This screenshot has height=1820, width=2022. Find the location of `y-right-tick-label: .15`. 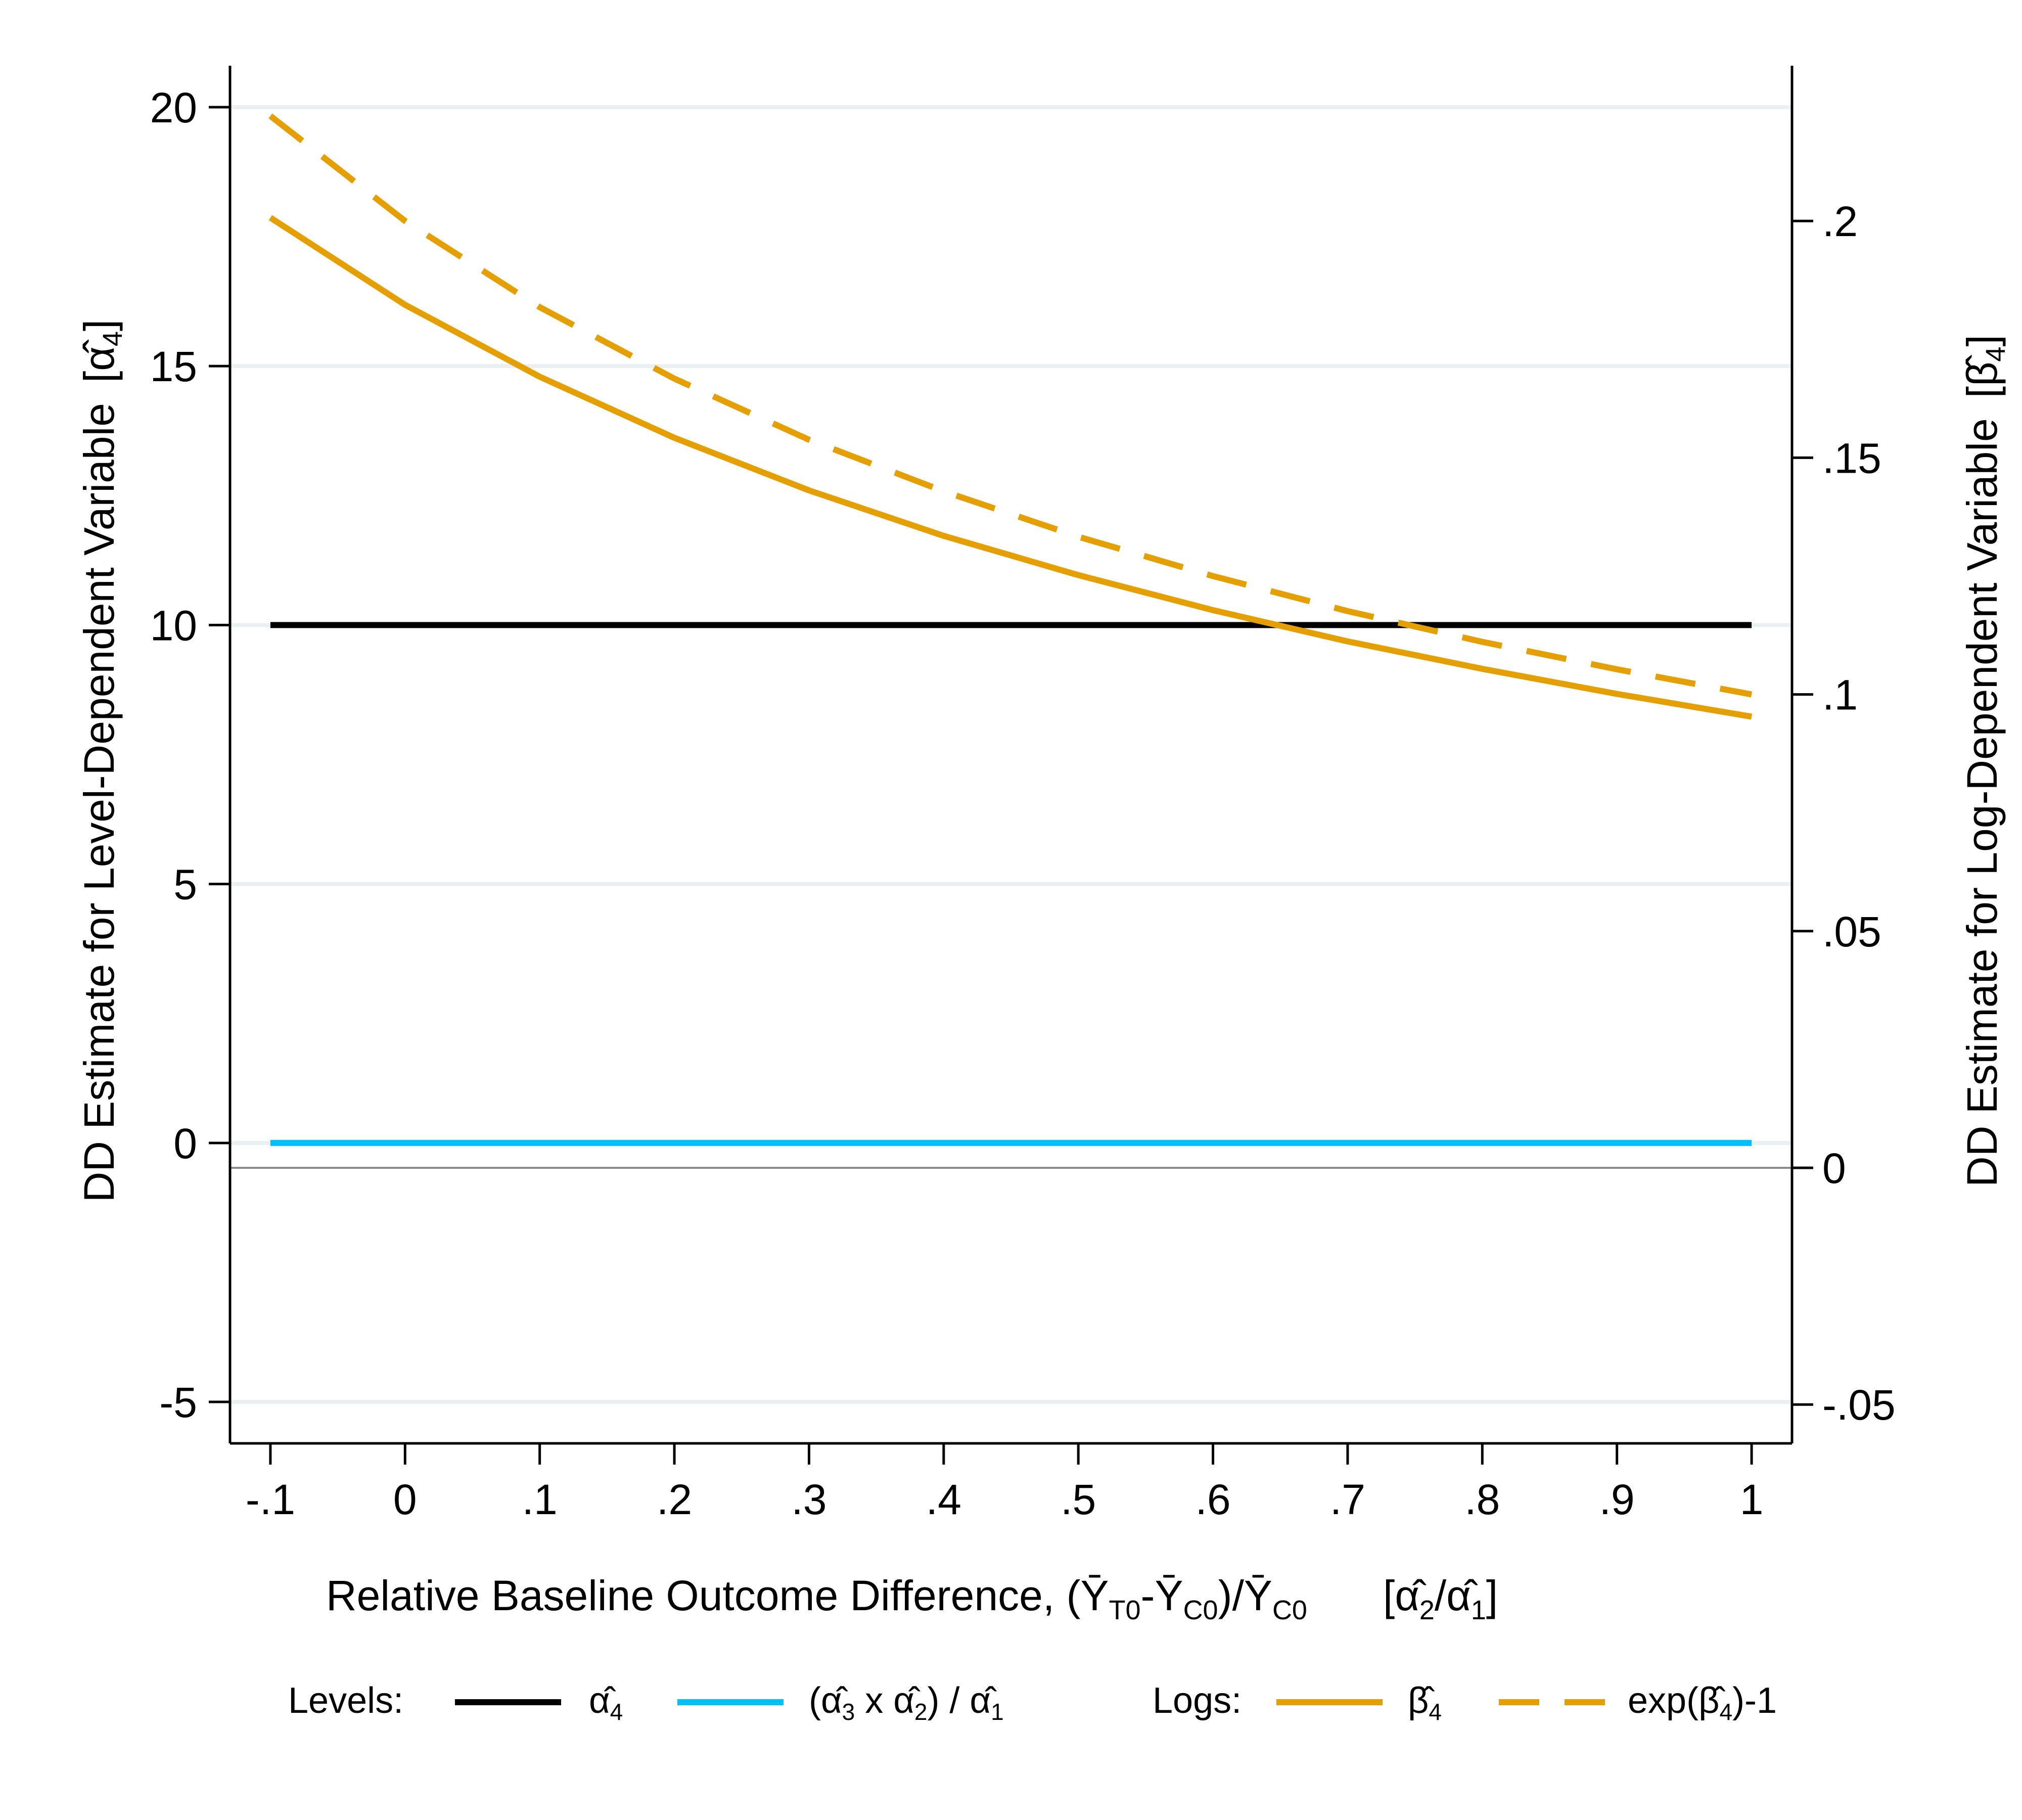

y-right-tick-label: .15 is located at coordinates (1851, 458).